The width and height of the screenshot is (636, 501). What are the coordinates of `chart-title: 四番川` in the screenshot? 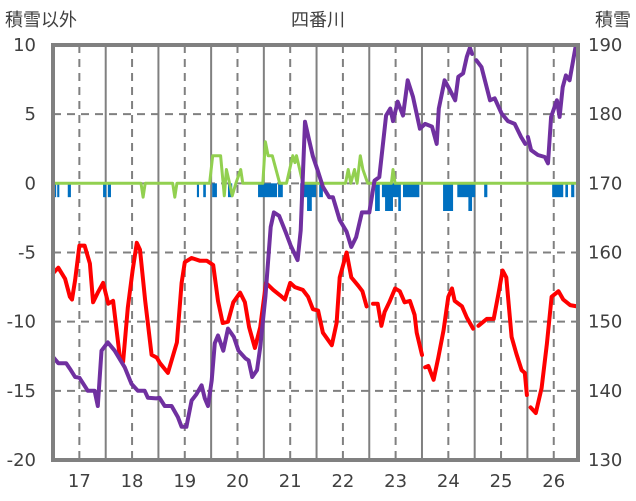 It's located at (318, 20).